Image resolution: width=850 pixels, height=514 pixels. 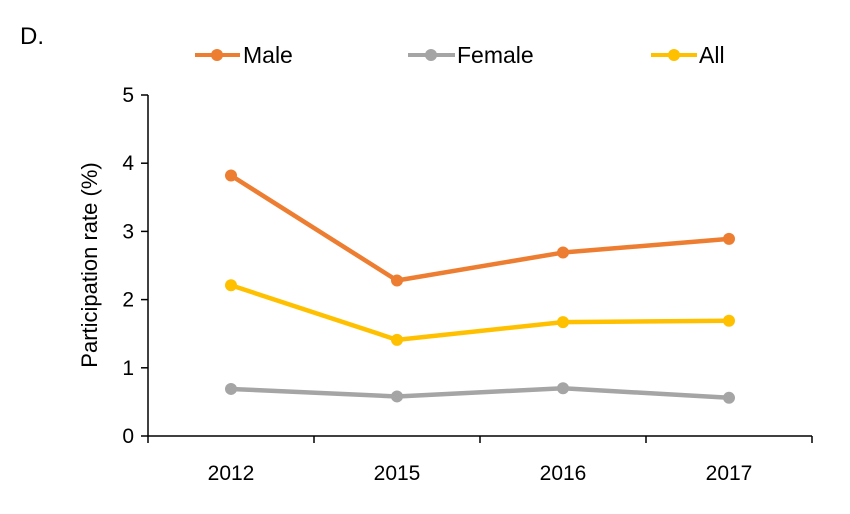 What do you see at coordinates (397, 473) in the screenshot?
I see `x-tick-label: 2015` at bounding box center [397, 473].